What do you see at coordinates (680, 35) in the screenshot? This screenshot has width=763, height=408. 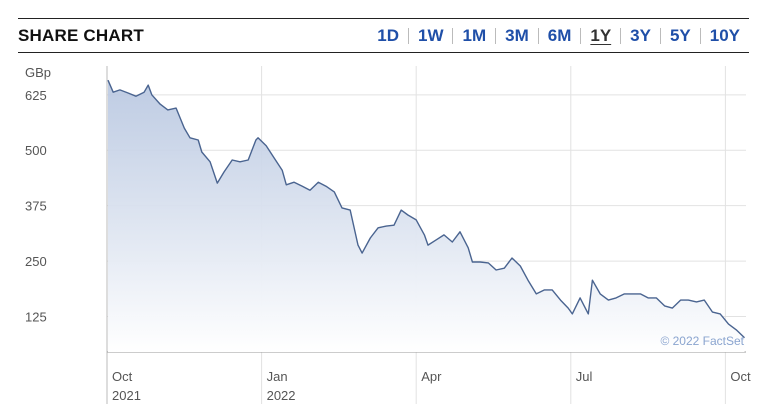 I see `range-button: 5Y` at bounding box center [680, 35].